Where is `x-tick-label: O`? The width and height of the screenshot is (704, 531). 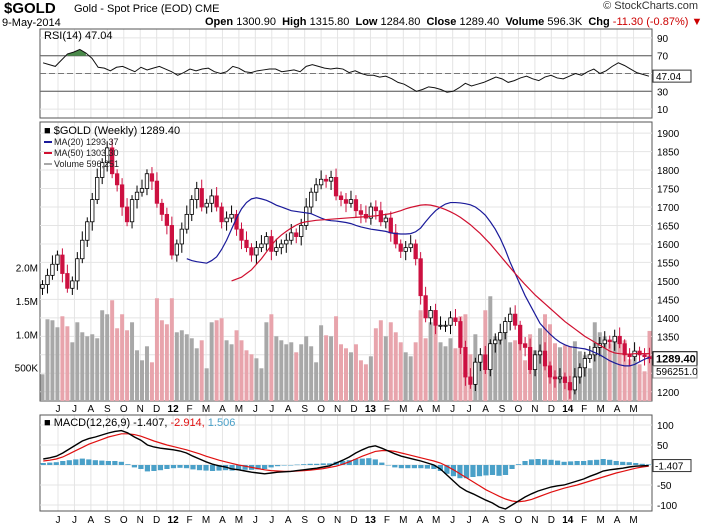 x-tick-label: O is located at coordinates (321, 409).